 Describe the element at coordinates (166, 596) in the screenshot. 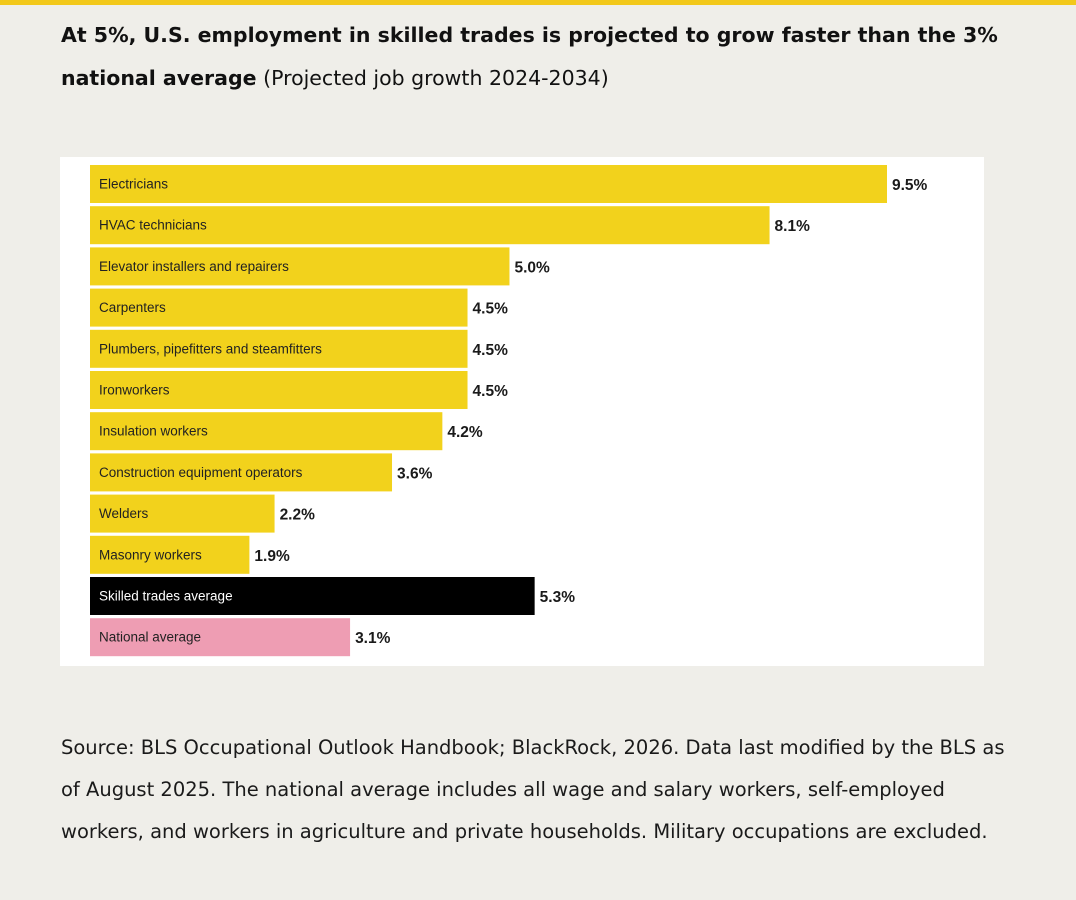

I see `category-label: Skilled trades average` at that location.